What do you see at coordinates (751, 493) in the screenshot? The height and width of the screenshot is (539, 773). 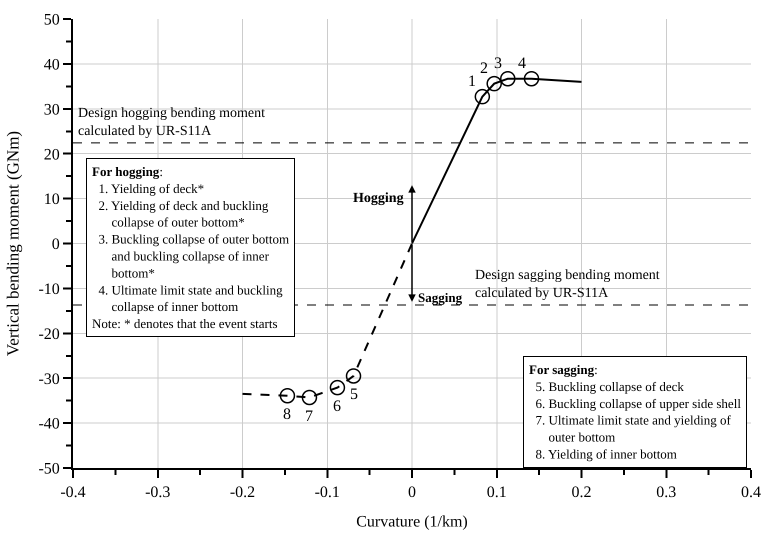 I see `x-tick-label: 0.4` at bounding box center [751, 493].